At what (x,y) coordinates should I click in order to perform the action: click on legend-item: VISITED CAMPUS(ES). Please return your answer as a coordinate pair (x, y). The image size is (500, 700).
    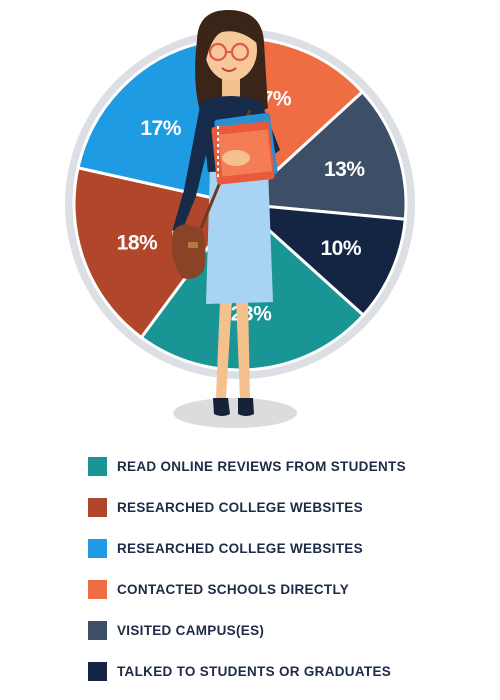
    Looking at the image, I should click on (247, 630).